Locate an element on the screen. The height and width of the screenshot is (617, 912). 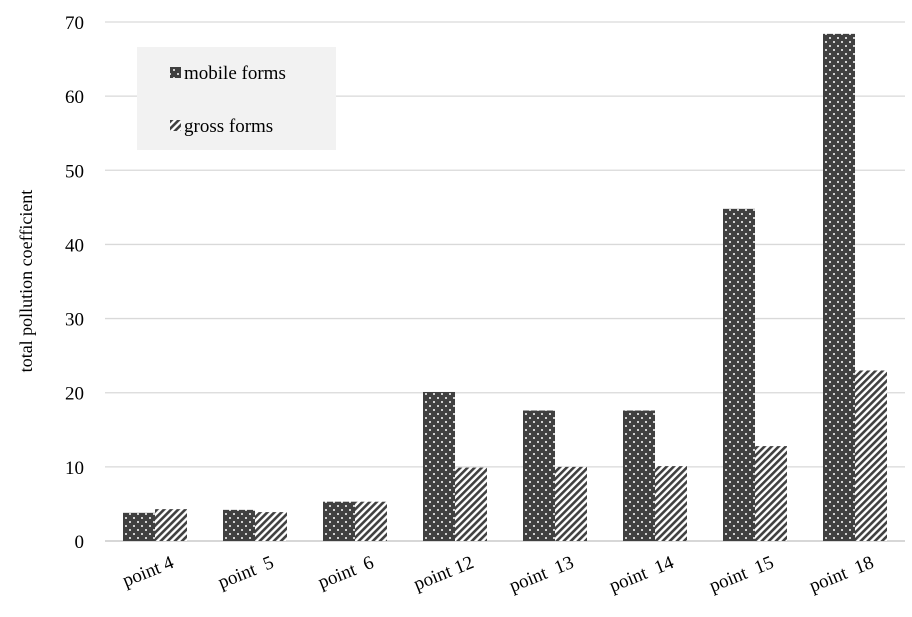
x-tick-label: point 4 is located at coordinates (149, 572).